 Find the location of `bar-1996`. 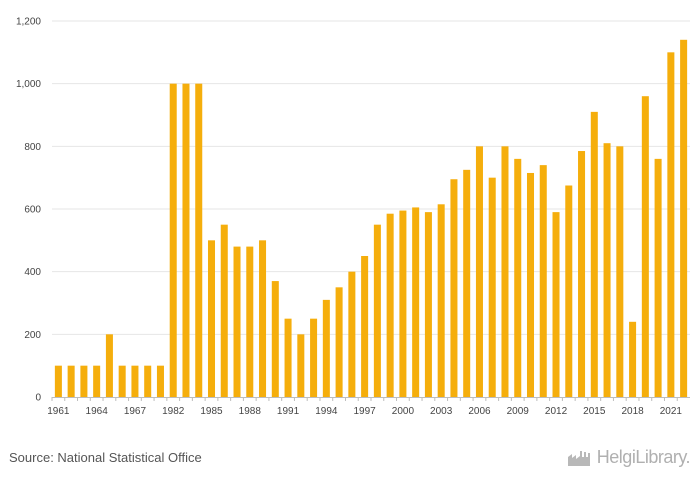

bar-1996 is located at coordinates (352, 334).